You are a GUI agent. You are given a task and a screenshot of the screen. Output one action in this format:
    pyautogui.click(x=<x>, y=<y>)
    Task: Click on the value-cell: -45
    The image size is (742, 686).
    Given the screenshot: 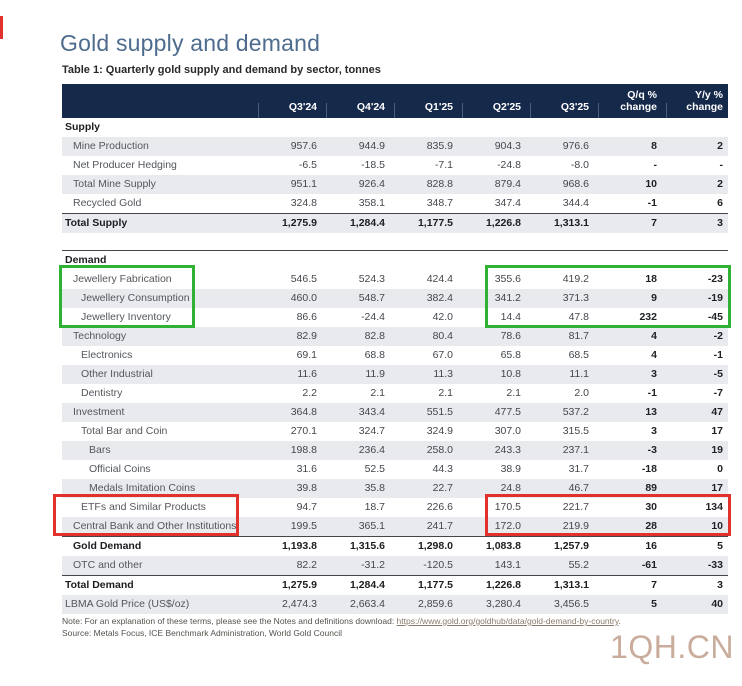 What is the action you would take?
    pyautogui.click(x=715, y=316)
    